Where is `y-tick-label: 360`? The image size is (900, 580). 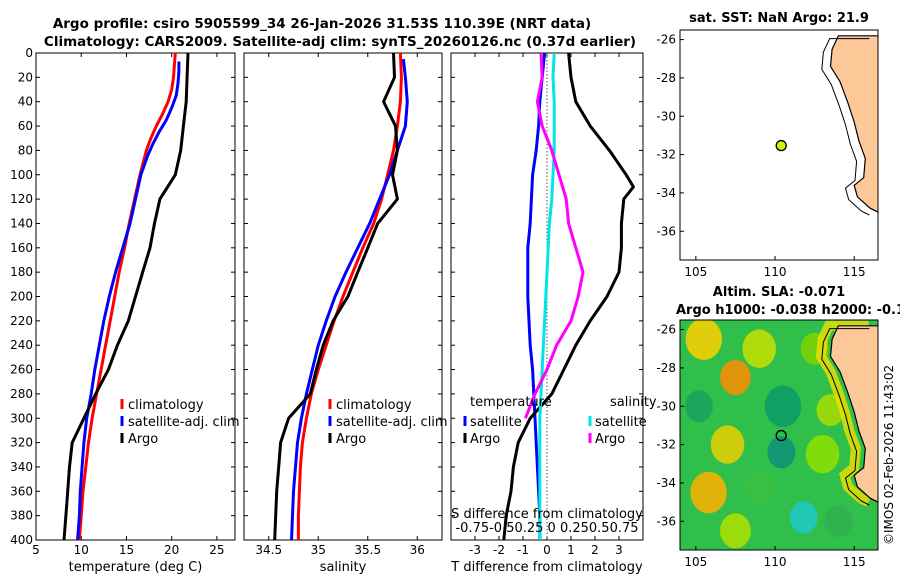 y-tick-label: 360 is located at coordinates (21, 491).